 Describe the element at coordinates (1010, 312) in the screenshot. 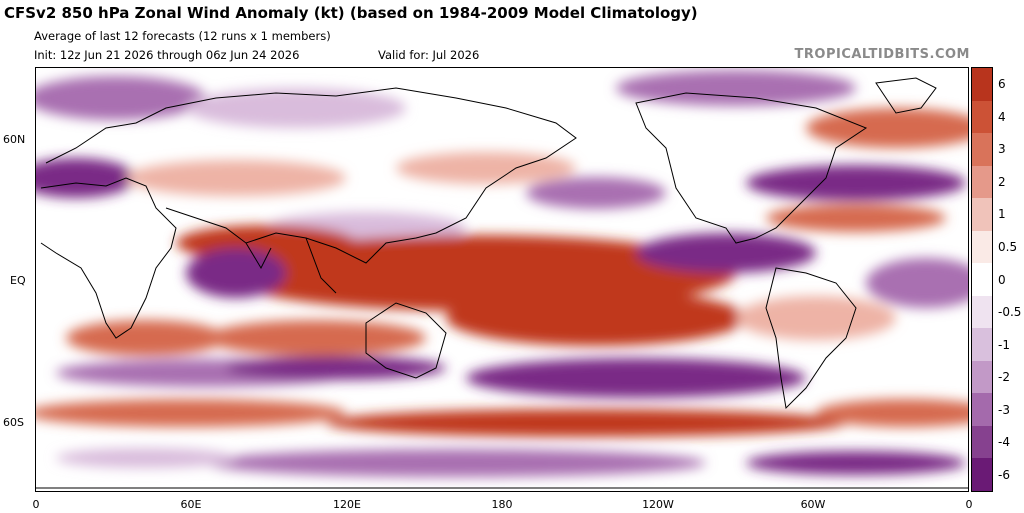

I see `legend-label: -0.5` at that location.